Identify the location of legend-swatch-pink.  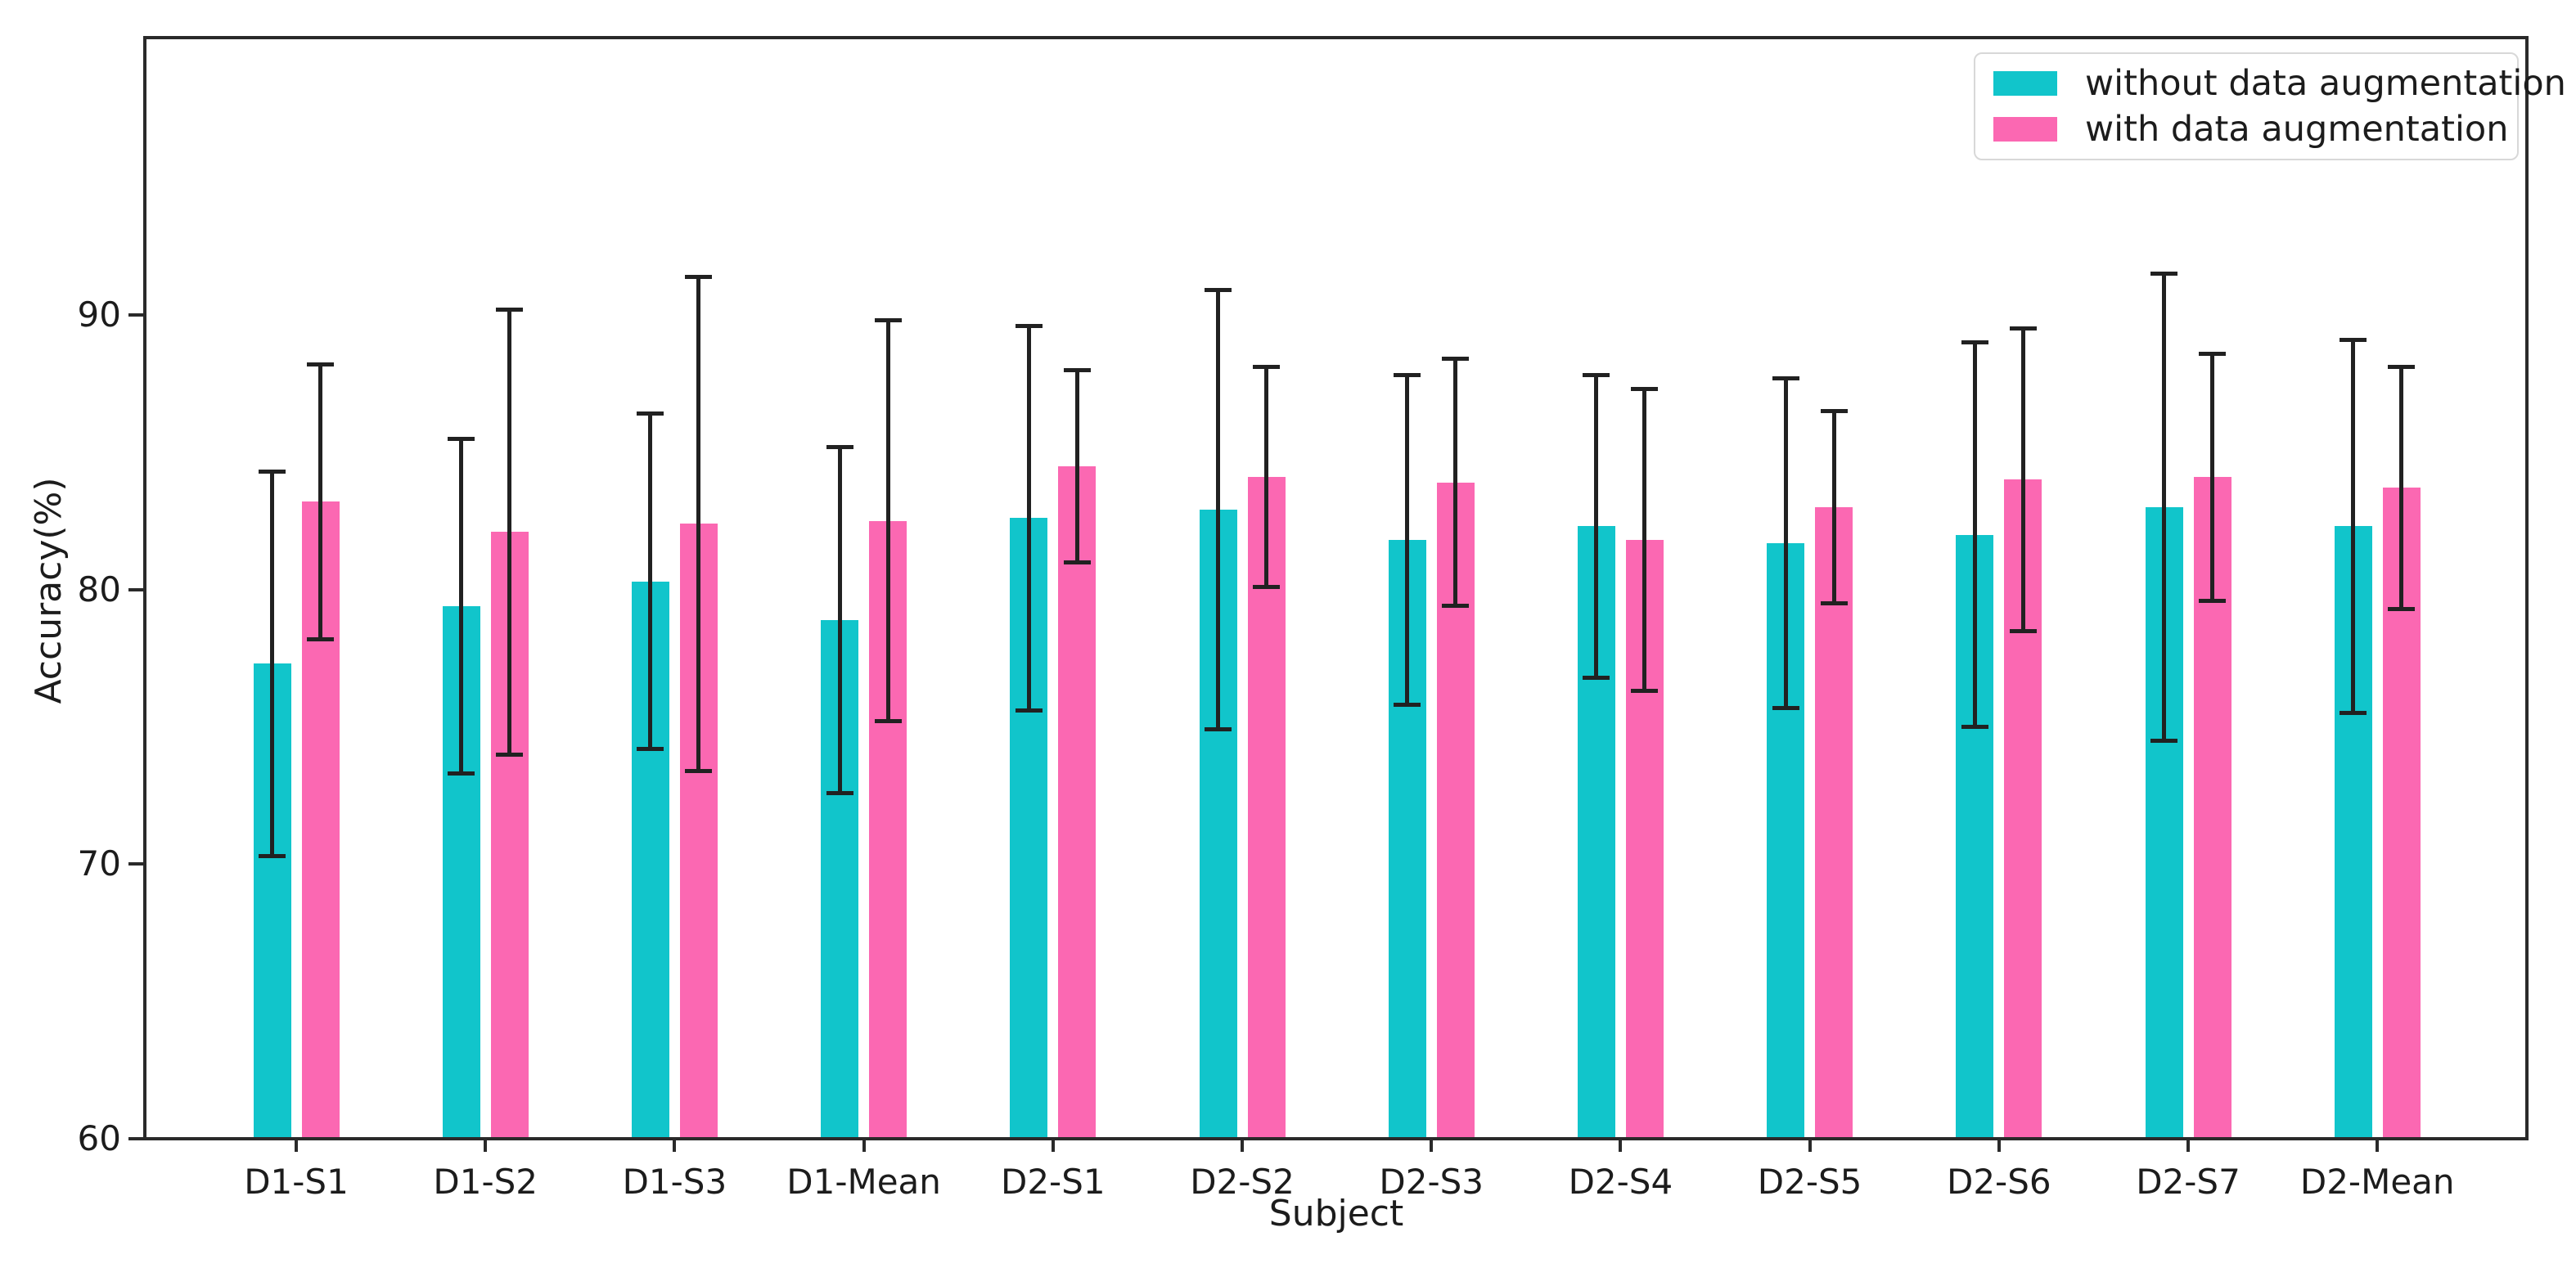
(2025, 129).